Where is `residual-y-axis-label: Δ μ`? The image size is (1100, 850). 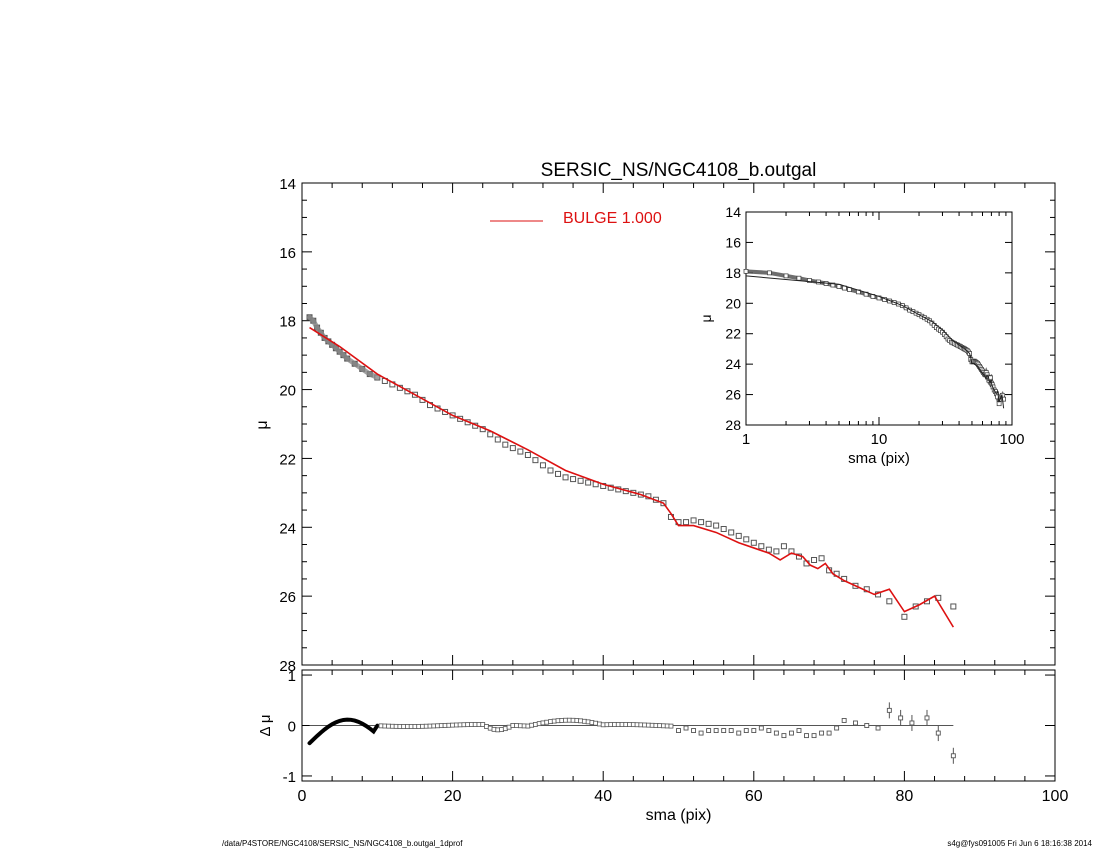 residual-y-axis-label: Δ μ is located at coordinates (265, 725).